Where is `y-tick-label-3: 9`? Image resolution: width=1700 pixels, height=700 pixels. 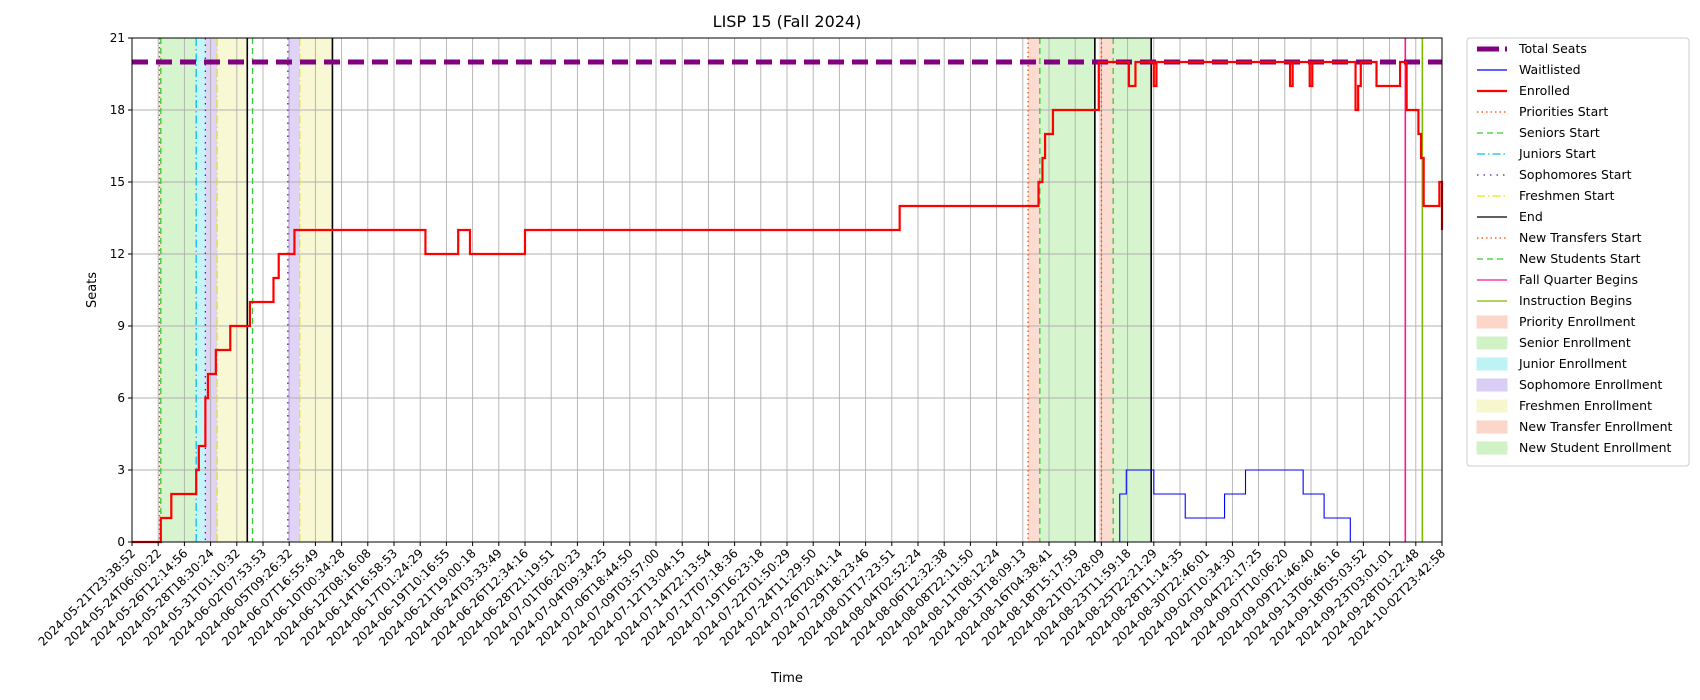
y-tick-label-3: 9 is located at coordinates (121, 326).